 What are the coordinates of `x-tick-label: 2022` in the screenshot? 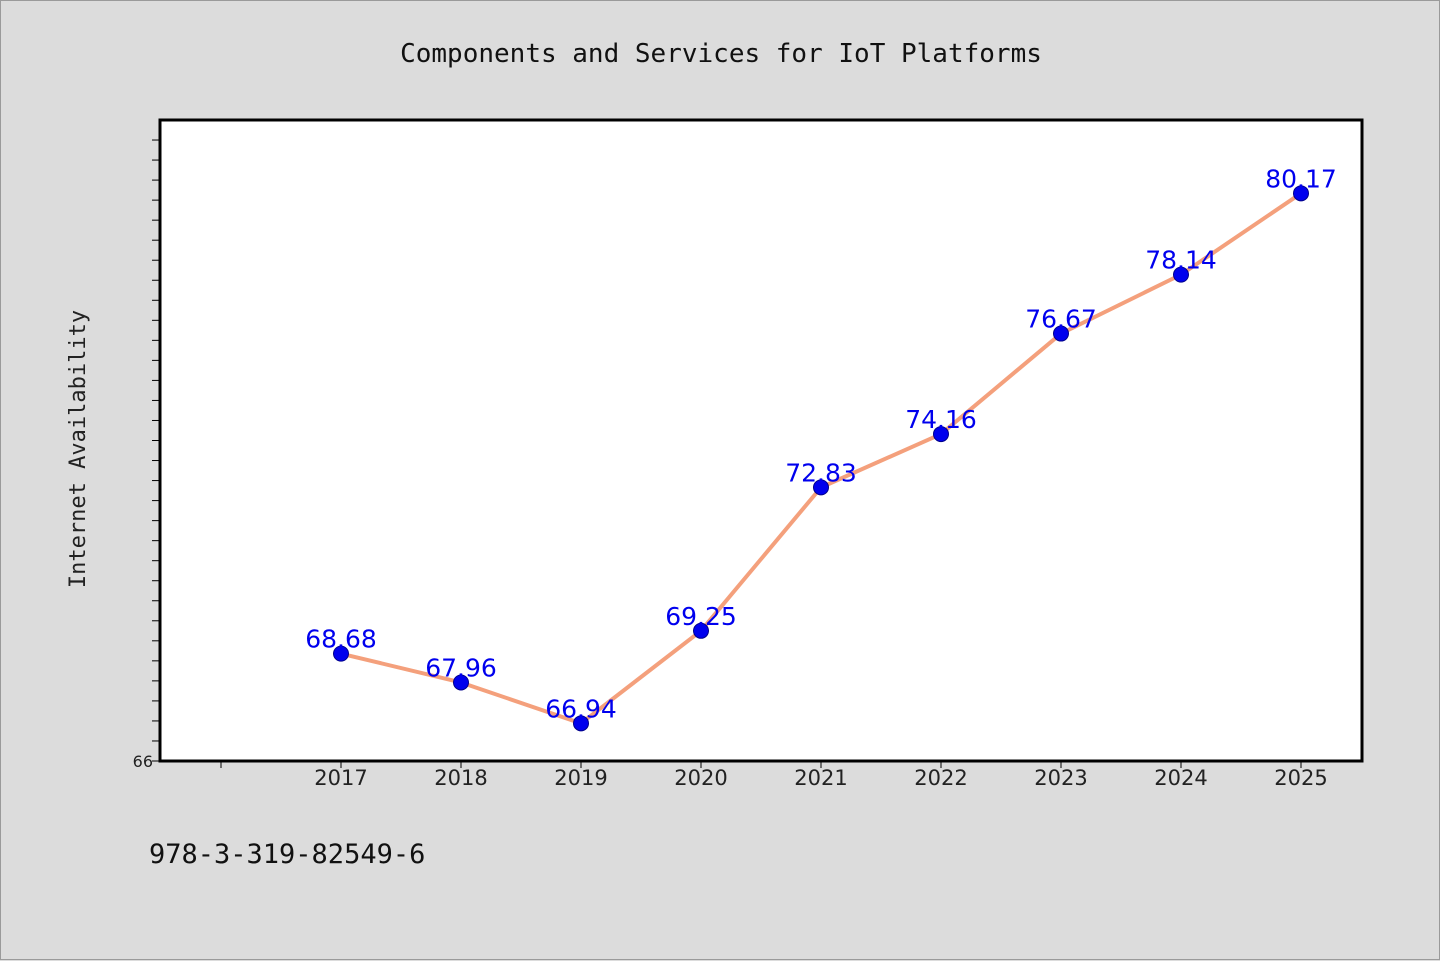 It's located at (940, 778).